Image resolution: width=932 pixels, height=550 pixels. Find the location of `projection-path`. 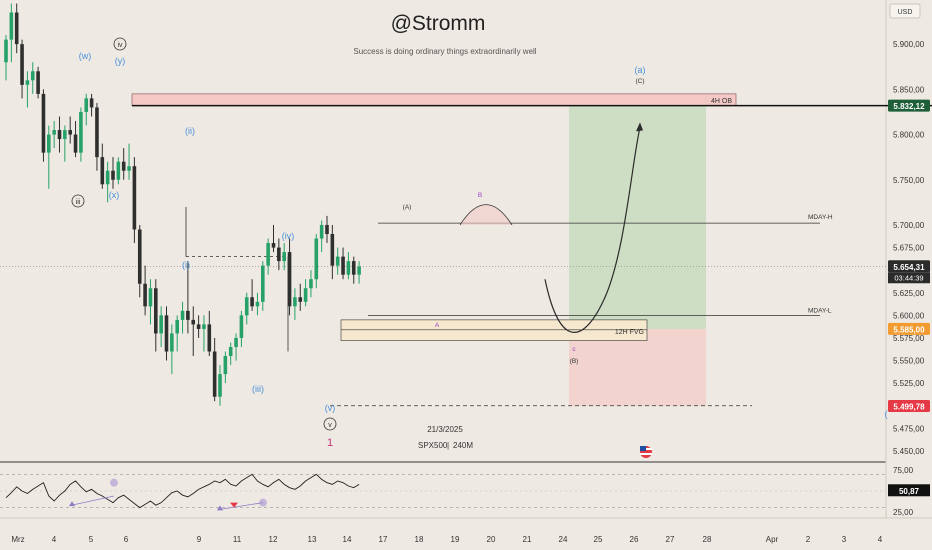

projection-path is located at coordinates (592, 230).